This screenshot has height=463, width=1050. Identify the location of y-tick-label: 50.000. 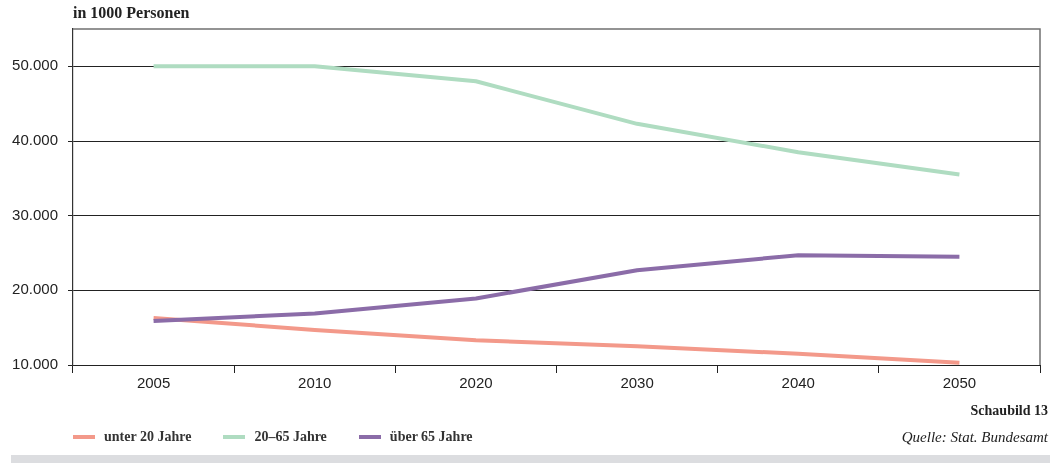
(35, 65).